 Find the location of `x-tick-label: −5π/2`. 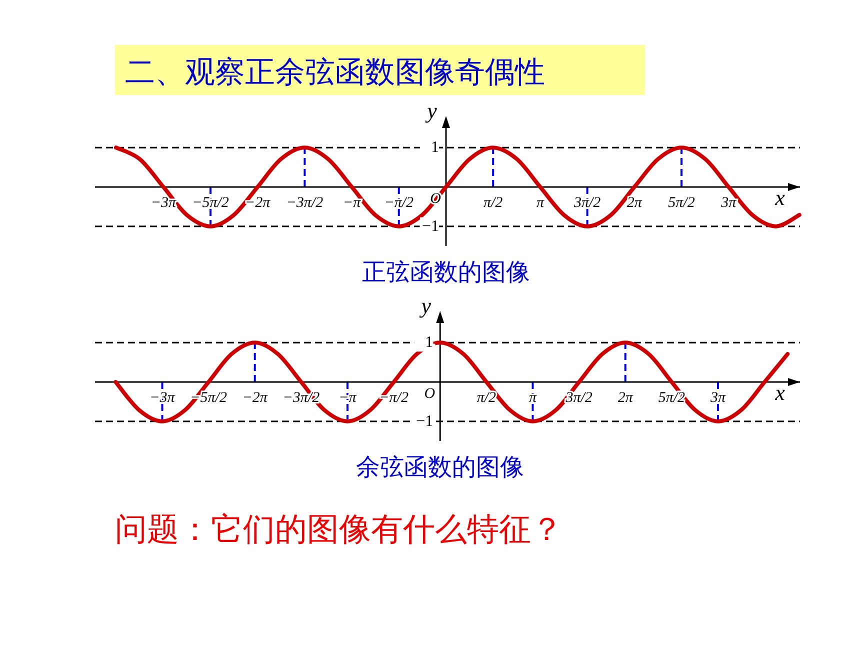

x-tick-label: −5π/2 is located at coordinates (211, 202).